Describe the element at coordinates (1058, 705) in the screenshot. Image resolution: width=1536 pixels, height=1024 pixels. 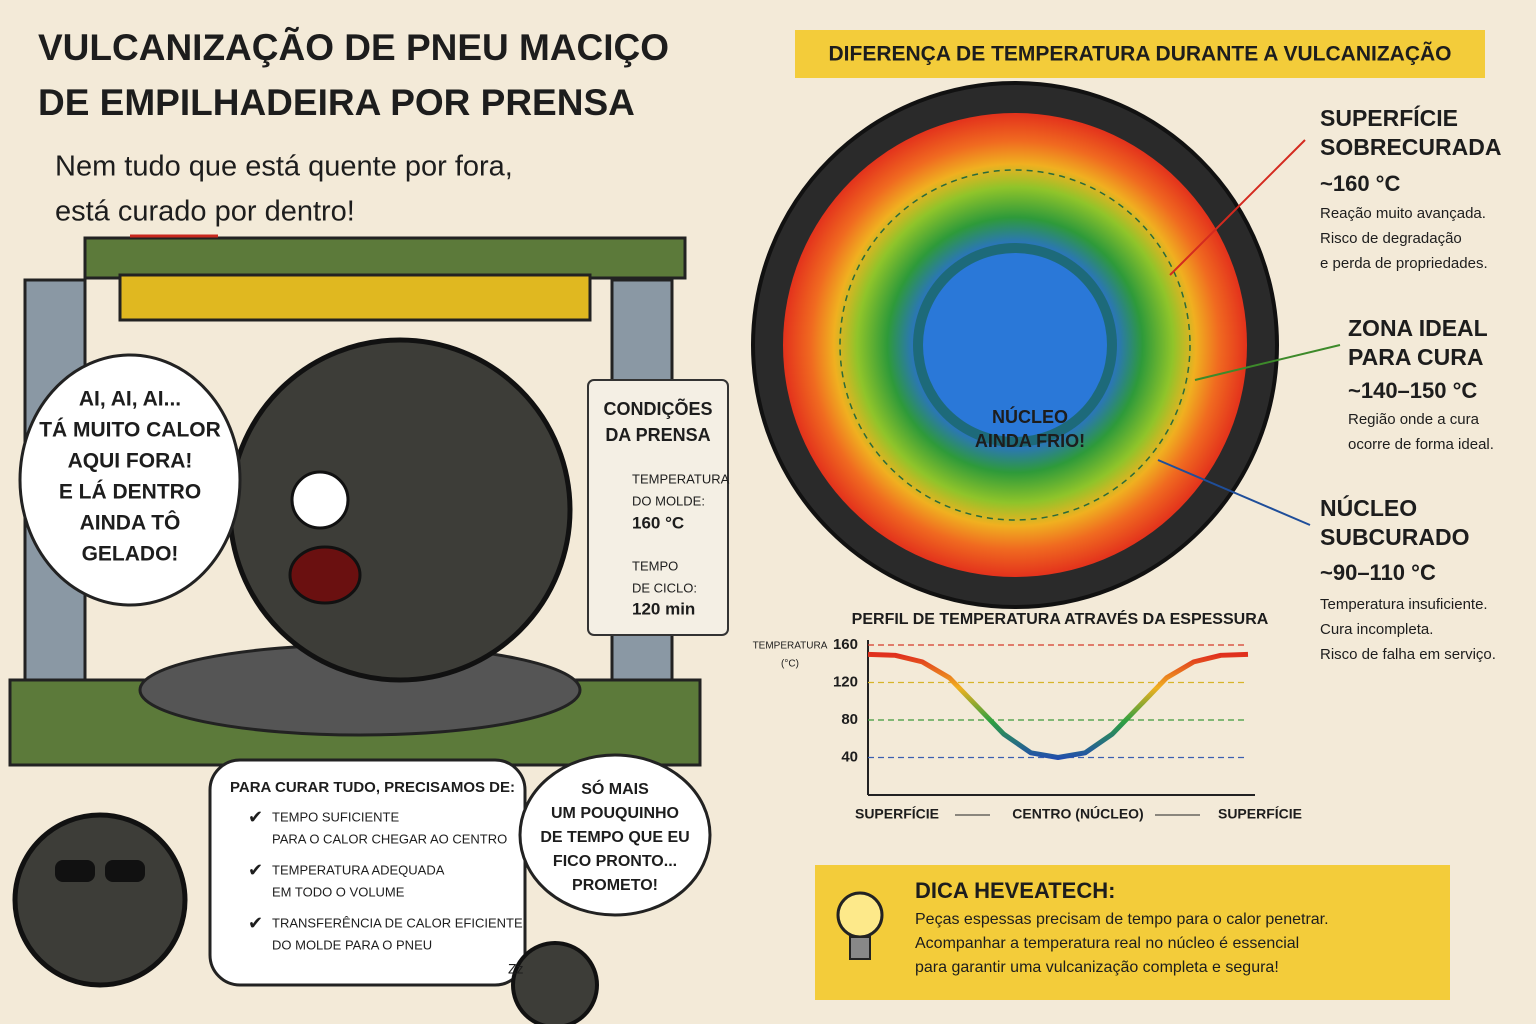
I see `temperature-line` at that location.